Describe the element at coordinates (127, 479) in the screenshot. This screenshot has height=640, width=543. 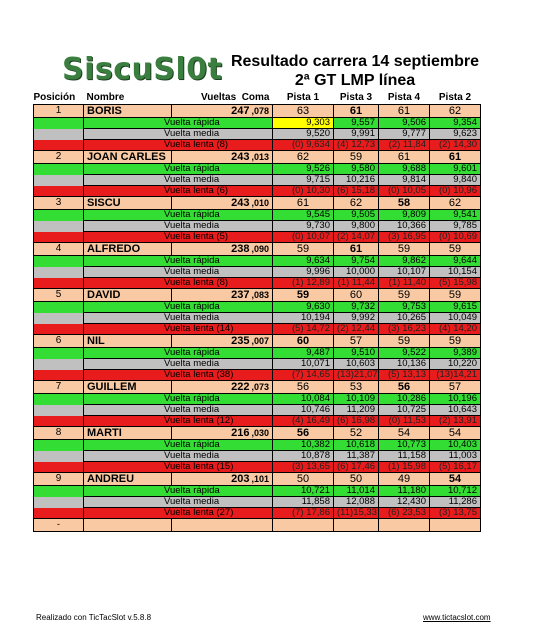
I see `driver-name: ANDREU` at that location.